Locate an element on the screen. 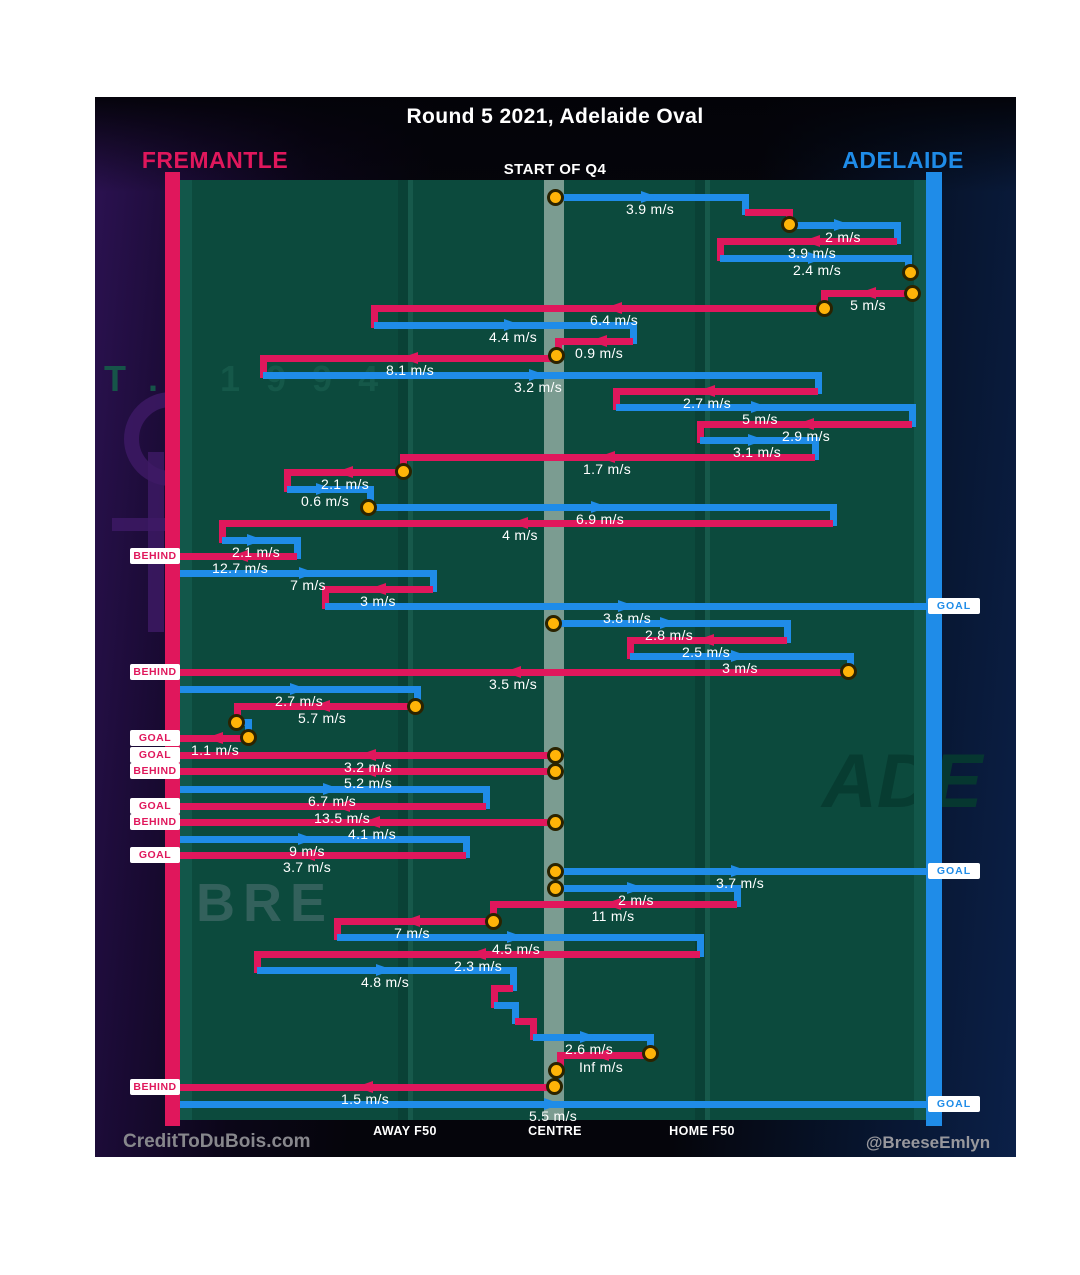 The height and width of the screenshot is (1275, 1080). home-team-name: ADELAIDE is located at coordinates (903, 160).